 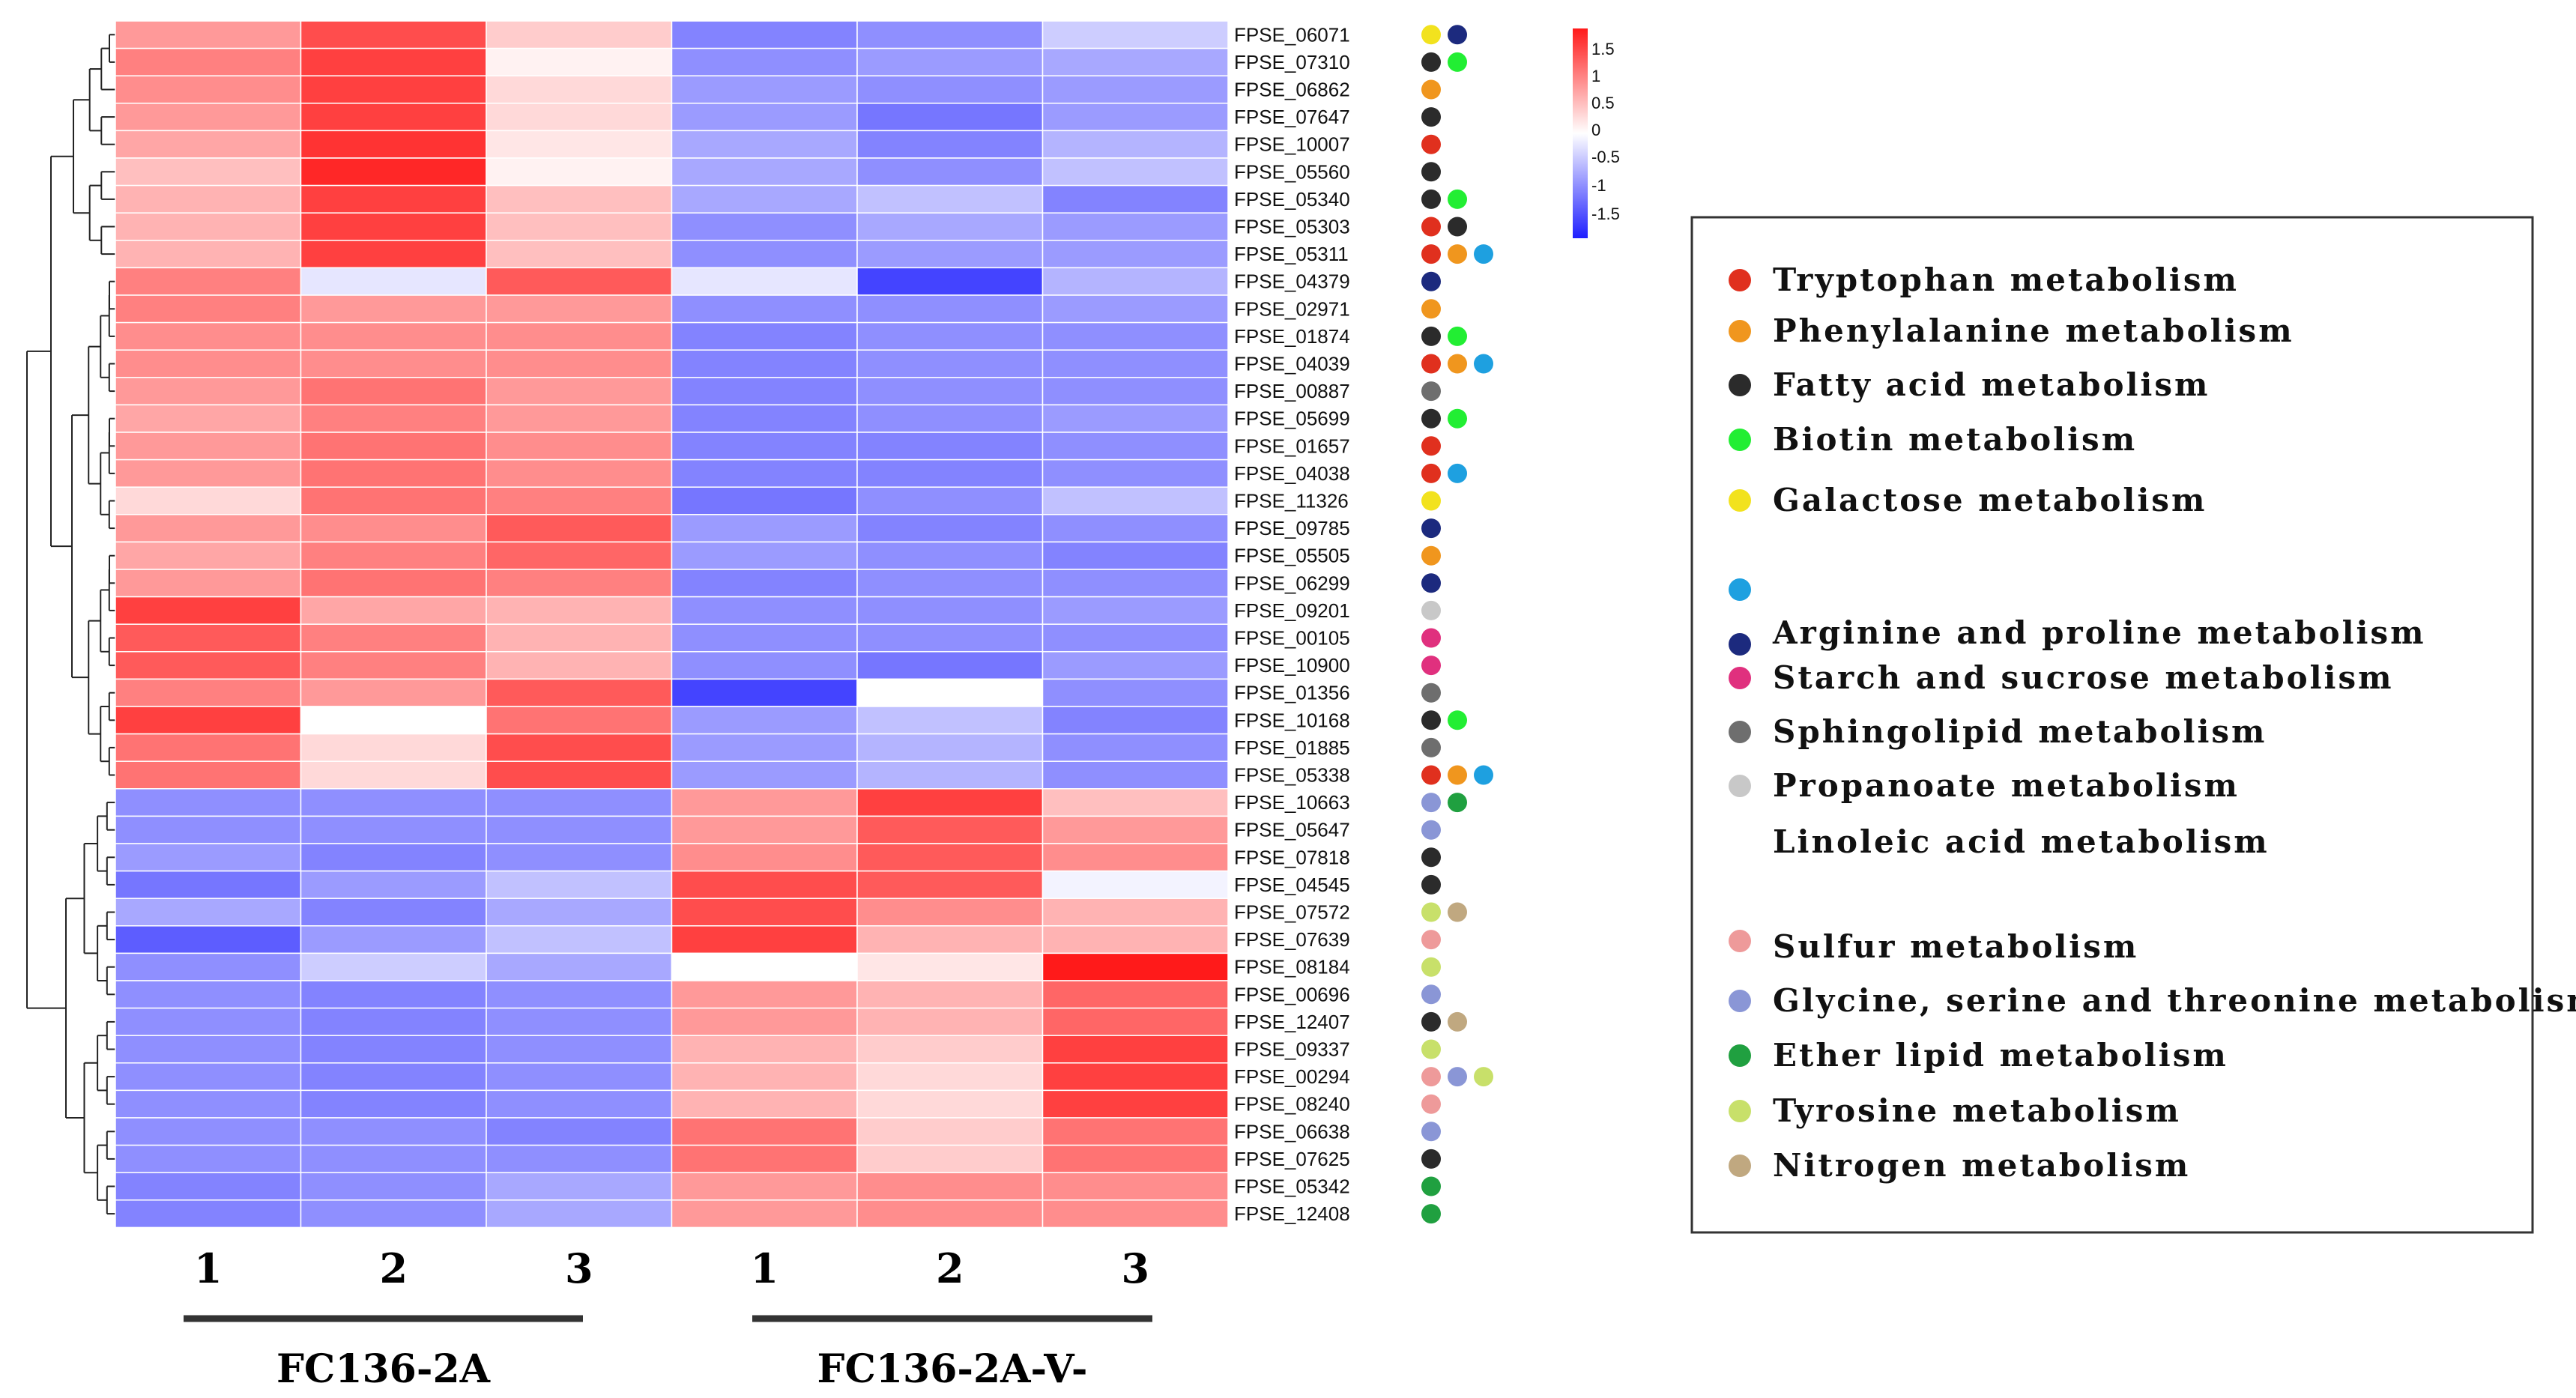 What do you see at coordinates (1292, 171) in the screenshot?
I see `gene-label: FPSE_05560` at bounding box center [1292, 171].